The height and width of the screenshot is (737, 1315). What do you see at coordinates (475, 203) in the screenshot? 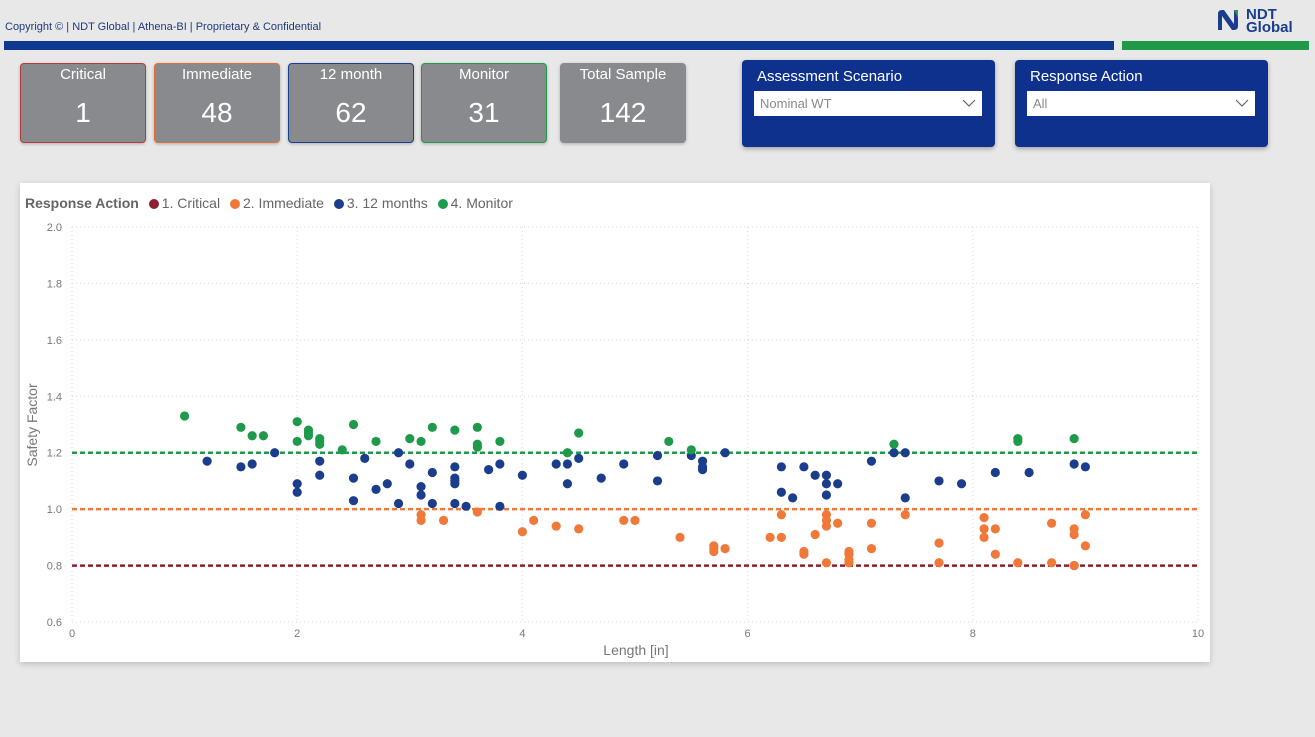
I see `legend-item-monitor: 4. Monitor` at bounding box center [475, 203].